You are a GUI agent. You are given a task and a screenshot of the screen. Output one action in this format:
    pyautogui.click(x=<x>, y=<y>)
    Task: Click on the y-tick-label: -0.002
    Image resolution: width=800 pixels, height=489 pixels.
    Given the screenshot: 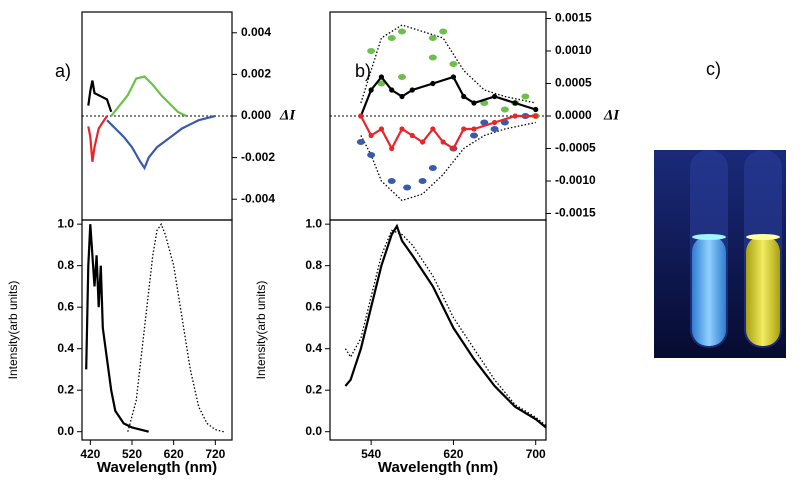 What is the action you would take?
    pyautogui.click(x=258, y=157)
    